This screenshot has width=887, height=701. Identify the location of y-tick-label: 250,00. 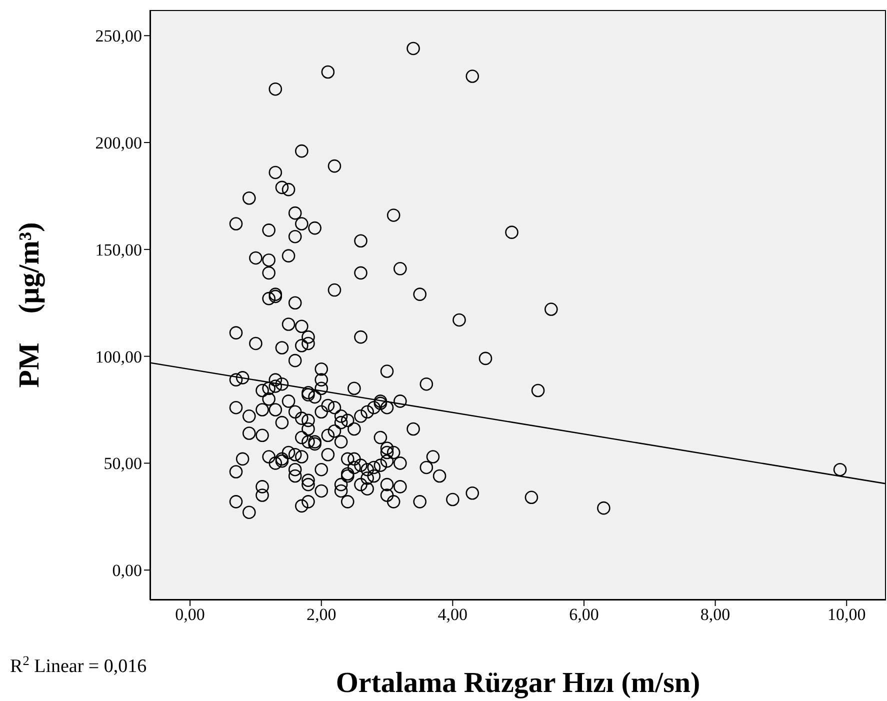
(118, 36).